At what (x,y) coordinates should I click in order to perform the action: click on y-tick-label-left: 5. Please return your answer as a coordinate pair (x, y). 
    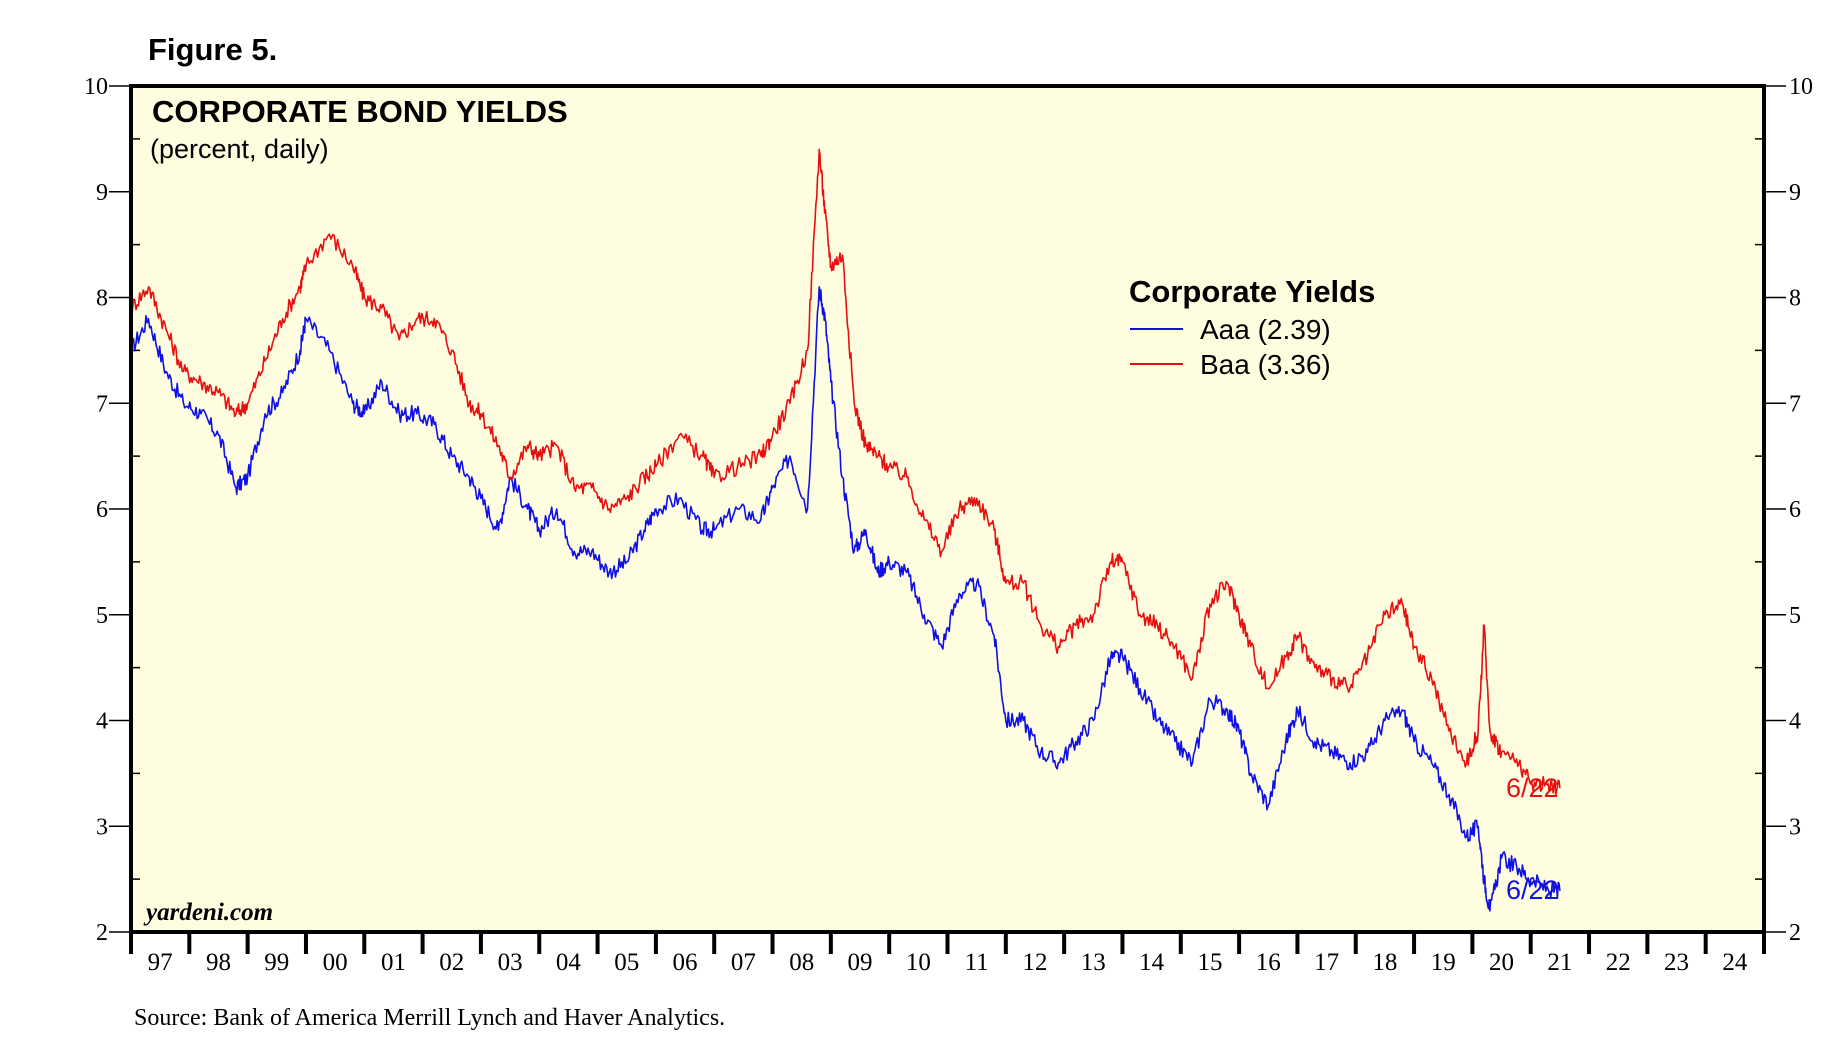
    Looking at the image, I should click on (102, 616).